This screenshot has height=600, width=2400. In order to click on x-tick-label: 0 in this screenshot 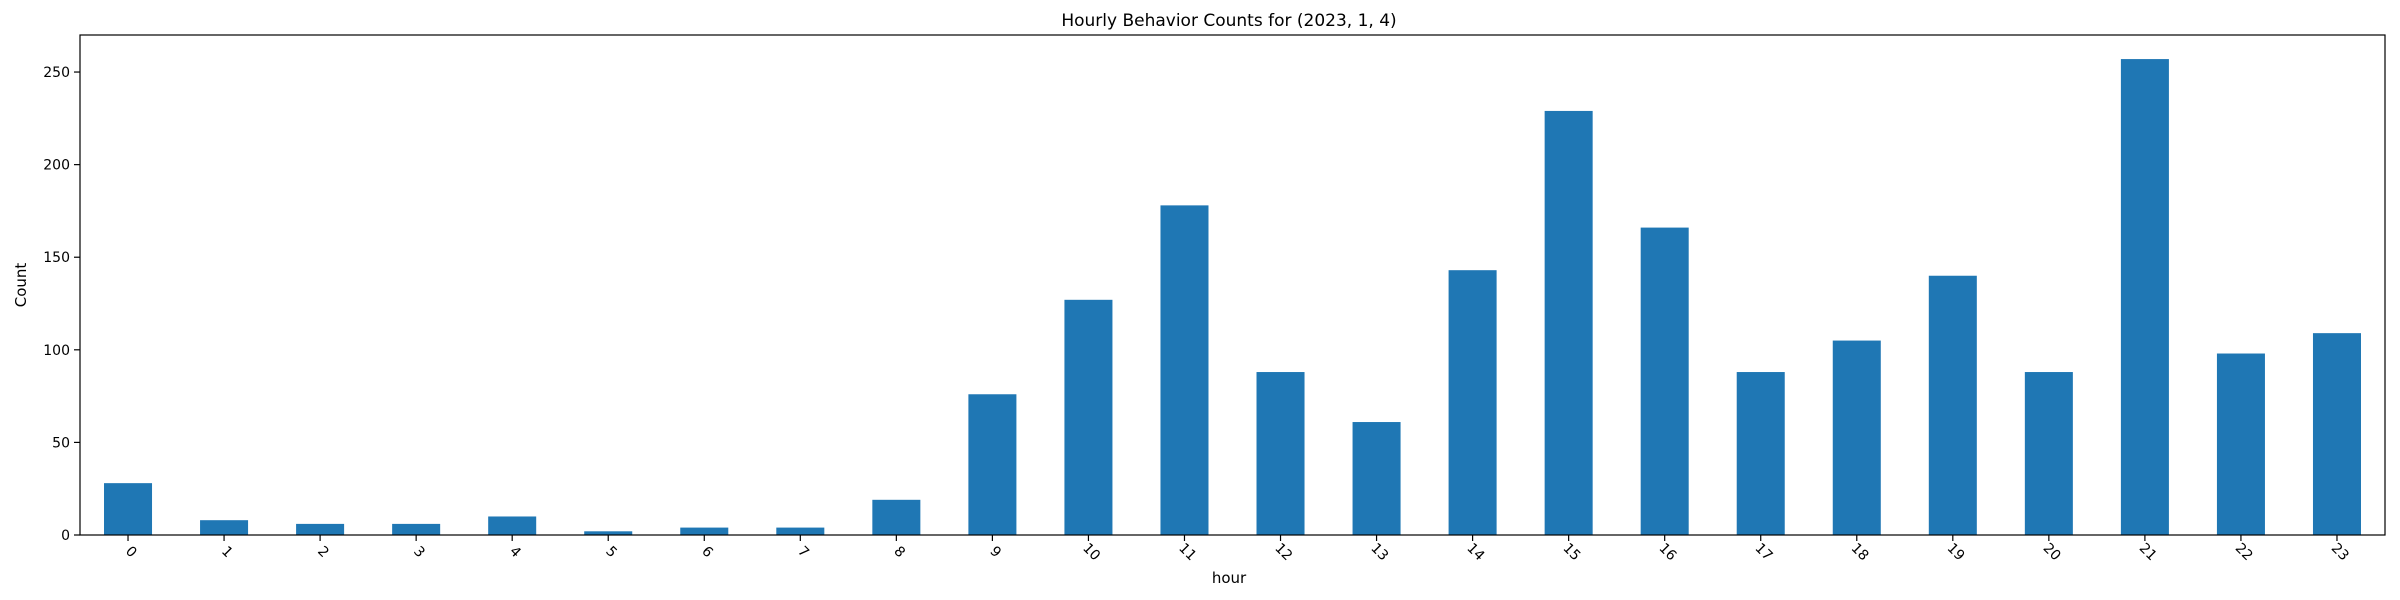, I will do `click(131, 552)`.